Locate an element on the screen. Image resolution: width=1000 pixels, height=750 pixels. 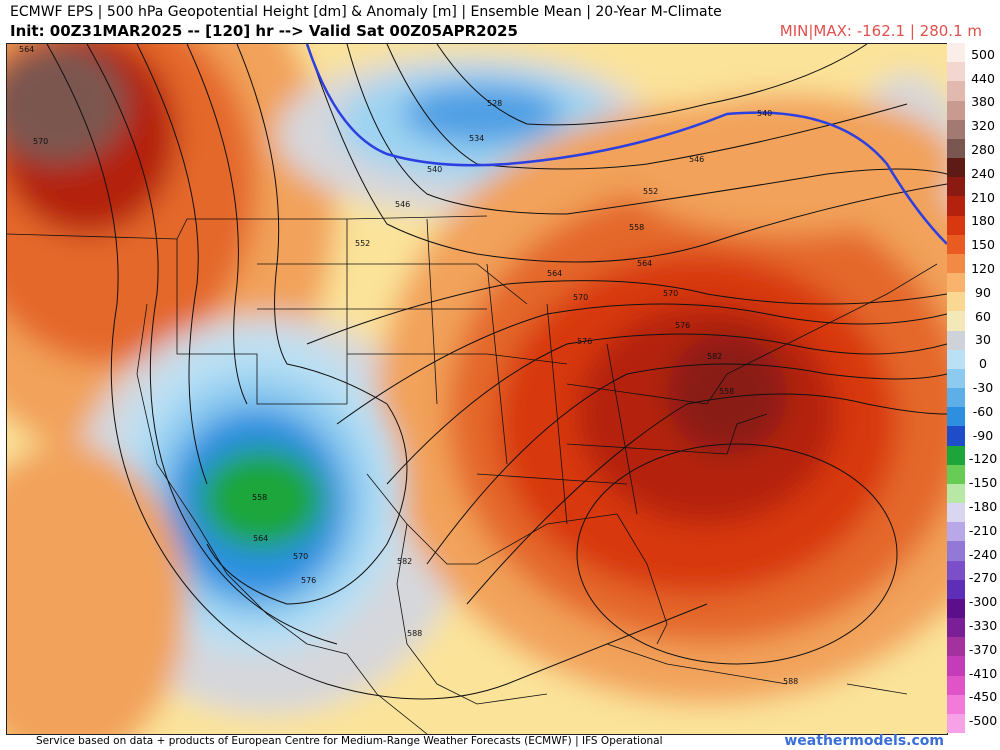
colorbar-label: -180 is located at coordinates (983, 506).